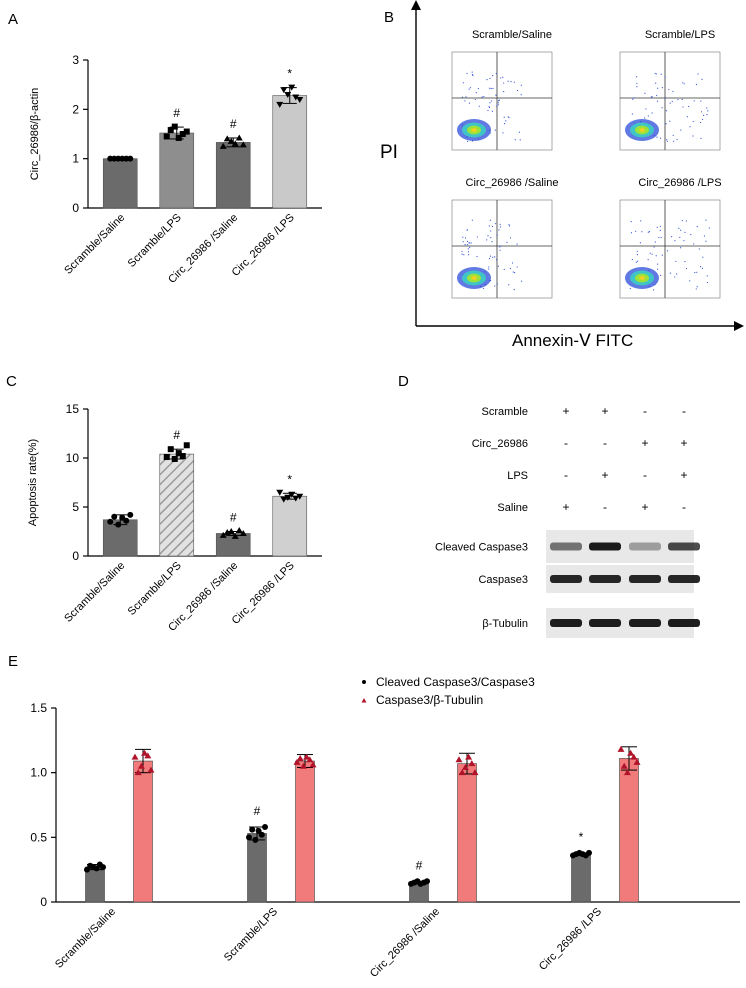  I want to click on y-tick-label: 10, so click(73, 458).